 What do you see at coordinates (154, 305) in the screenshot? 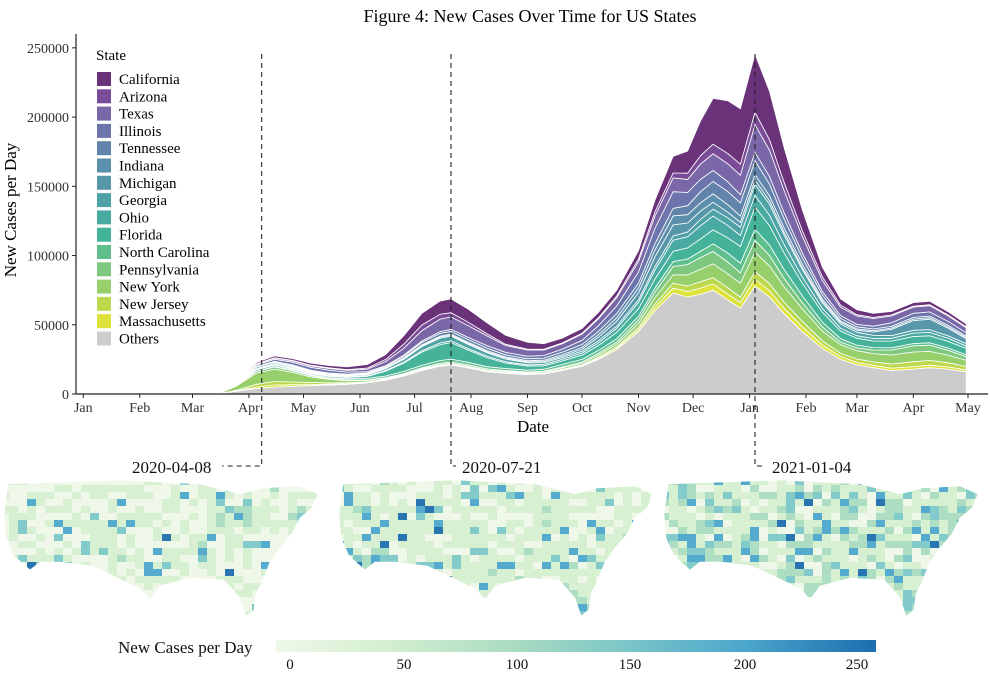
I see `legend-label: New Jersey` at bounding box center [154, 305].